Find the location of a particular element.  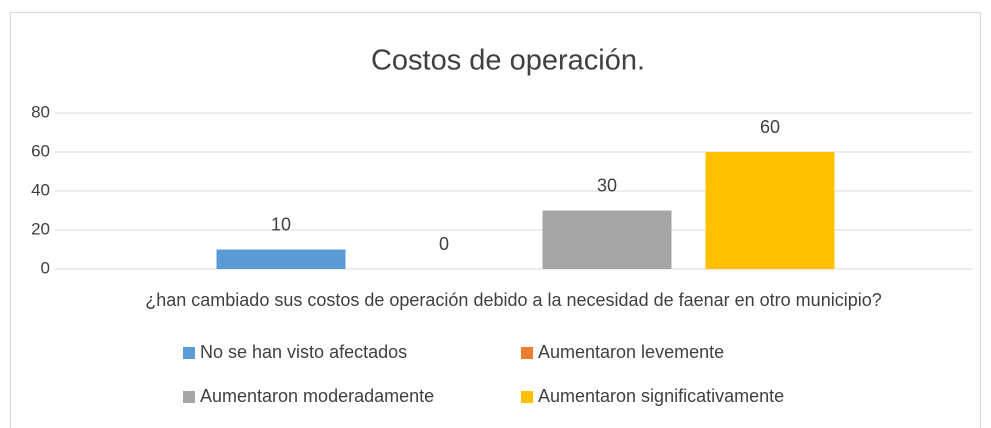

y-tick-label: 0 is located at coordinates (45, 267).